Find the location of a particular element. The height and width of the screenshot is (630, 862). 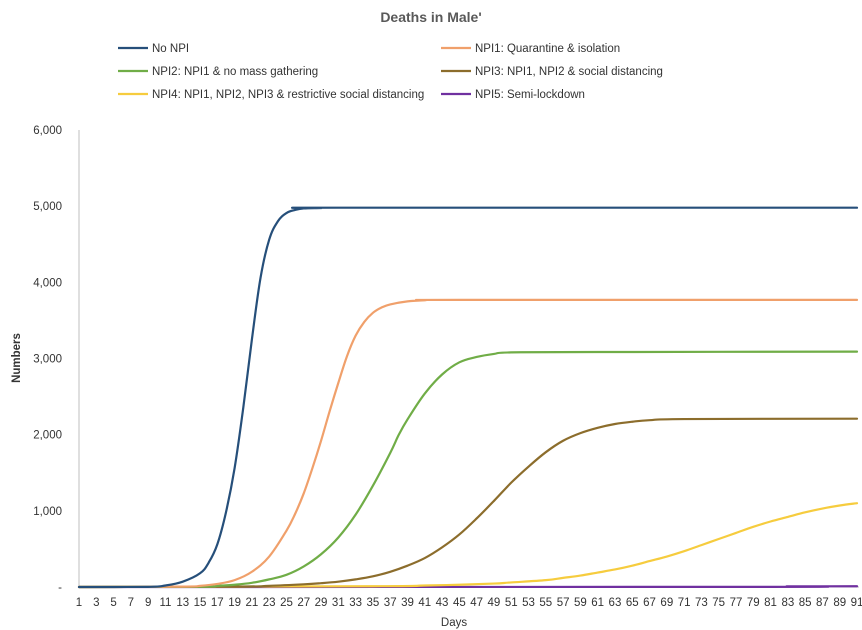

x-tick-label: 89 is located at coordinates (839, 603).